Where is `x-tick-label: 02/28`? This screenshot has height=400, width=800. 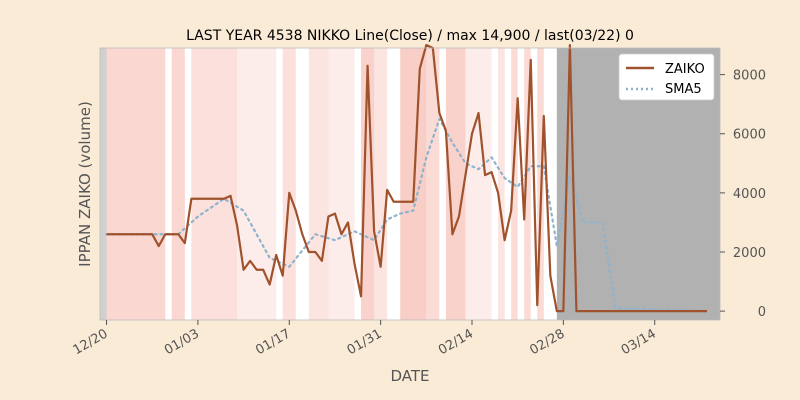 x-tick-label: 02/28 is located at coordinates (547, 342).